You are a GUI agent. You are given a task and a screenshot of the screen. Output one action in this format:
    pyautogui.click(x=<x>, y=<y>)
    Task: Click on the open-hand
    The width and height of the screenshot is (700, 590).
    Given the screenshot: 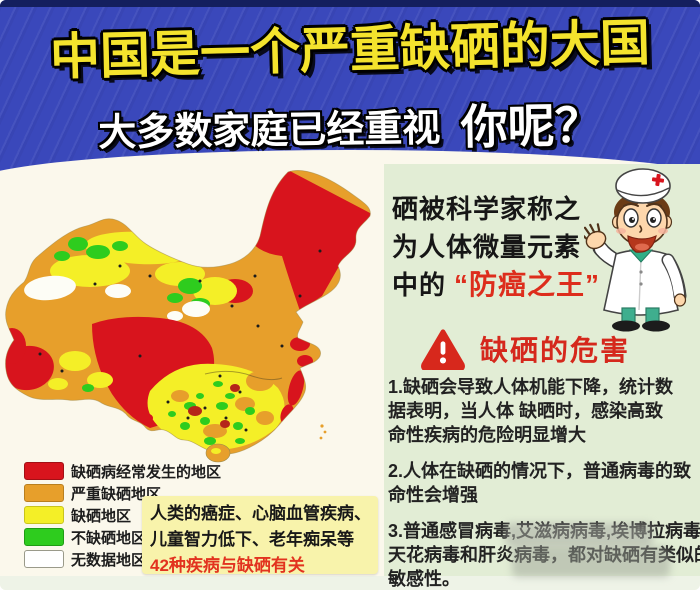 What is the action you would take?
    pyautogui.click(x=593, y=236)
    